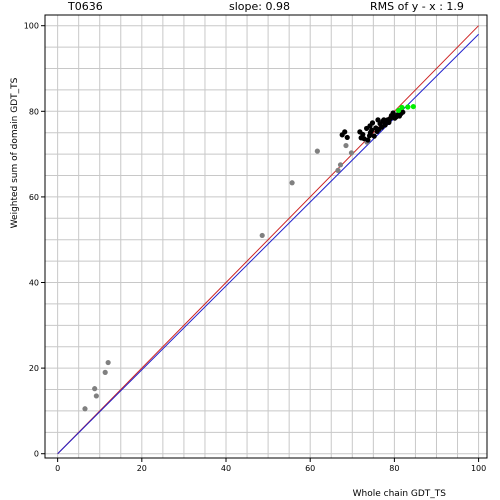 This screenshot has width=500, height=500. What do you see at coordinates (36, 454) in the screenshot?
I see `y-tick-label: 0` at bounding box center [36, 454].